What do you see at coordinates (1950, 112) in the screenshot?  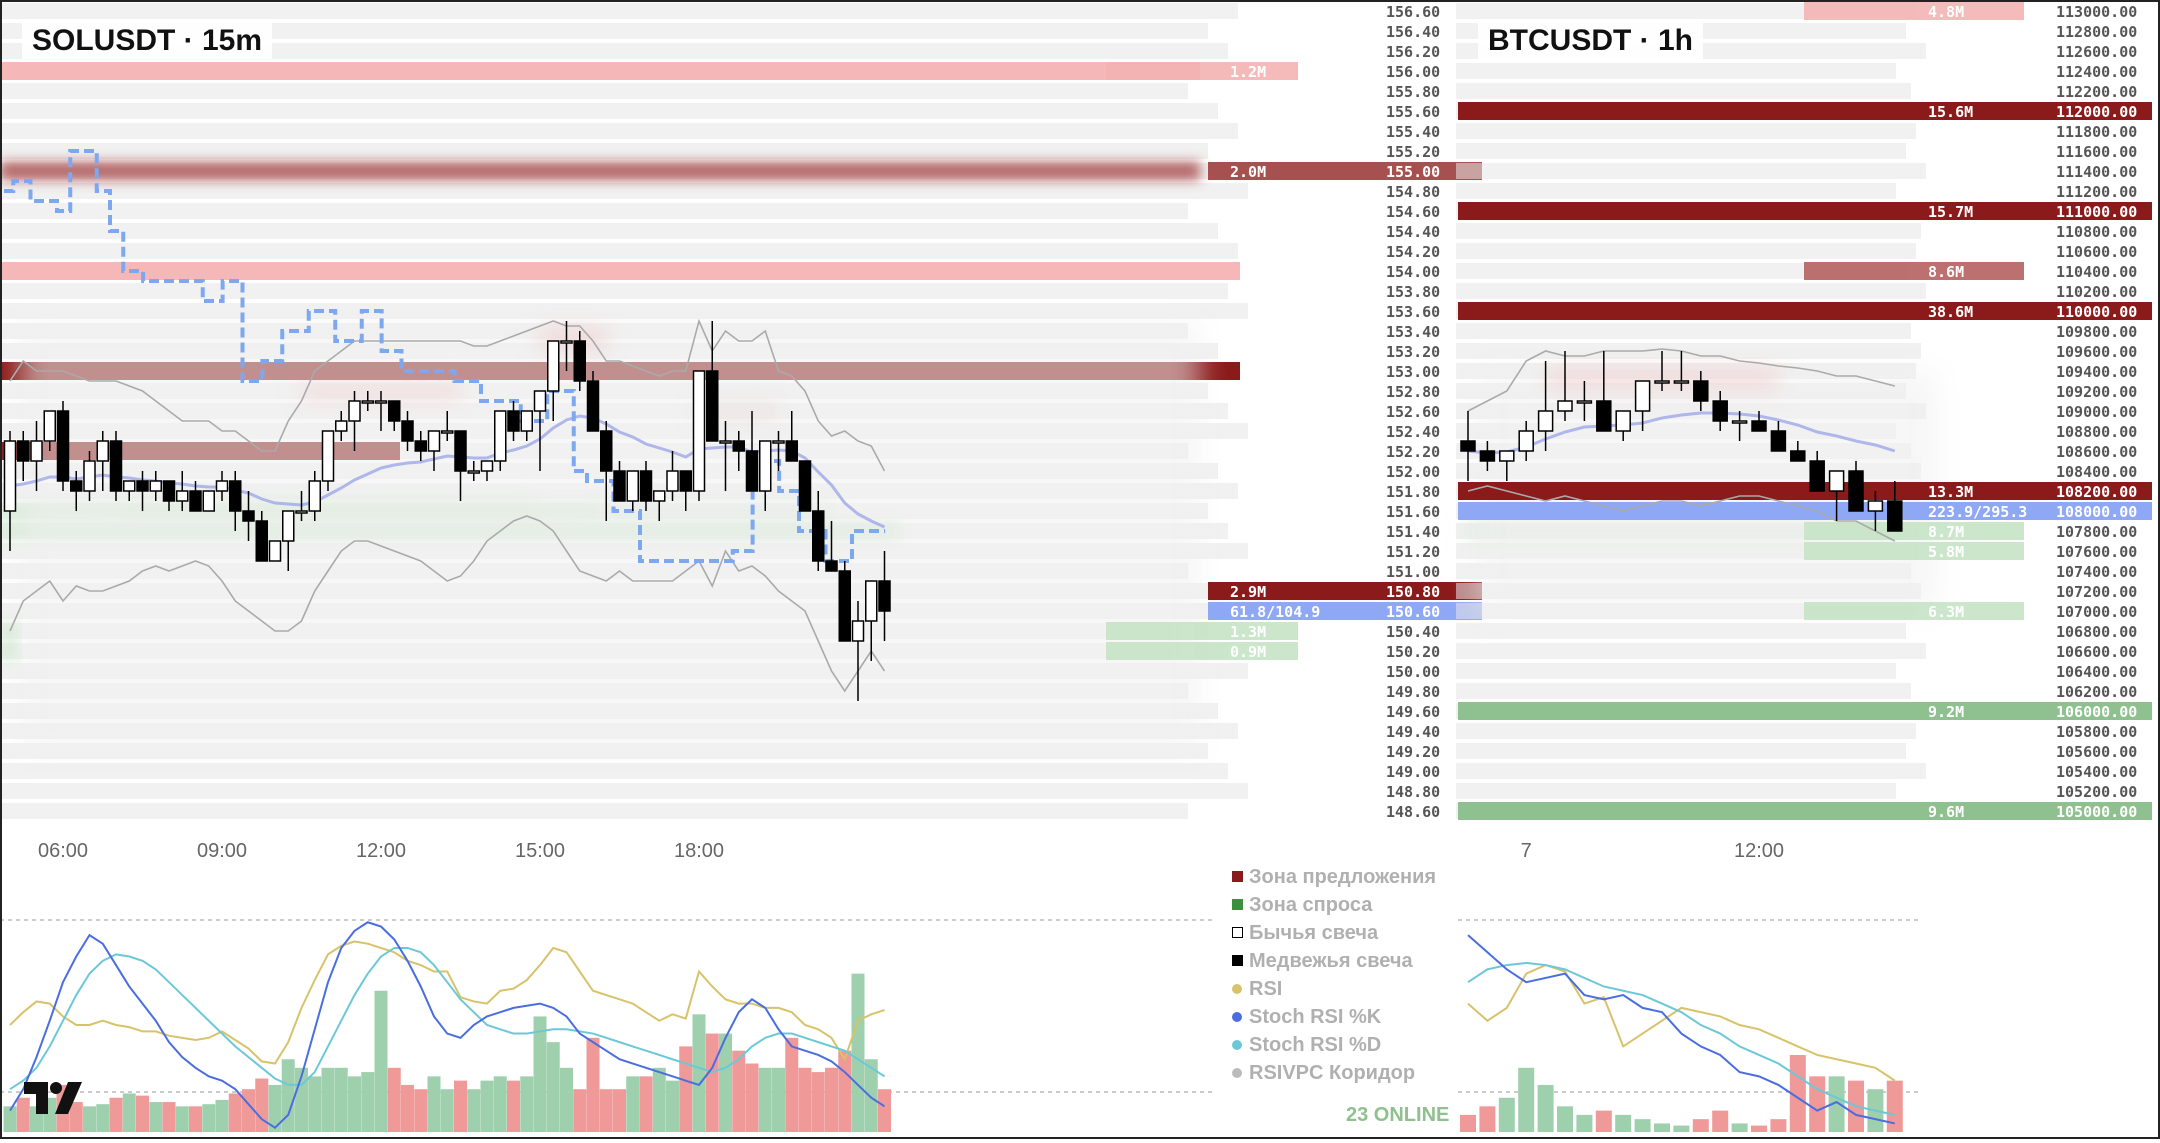 I see `price-level-volume: 15.6M` at bounding box center [1950, 112].